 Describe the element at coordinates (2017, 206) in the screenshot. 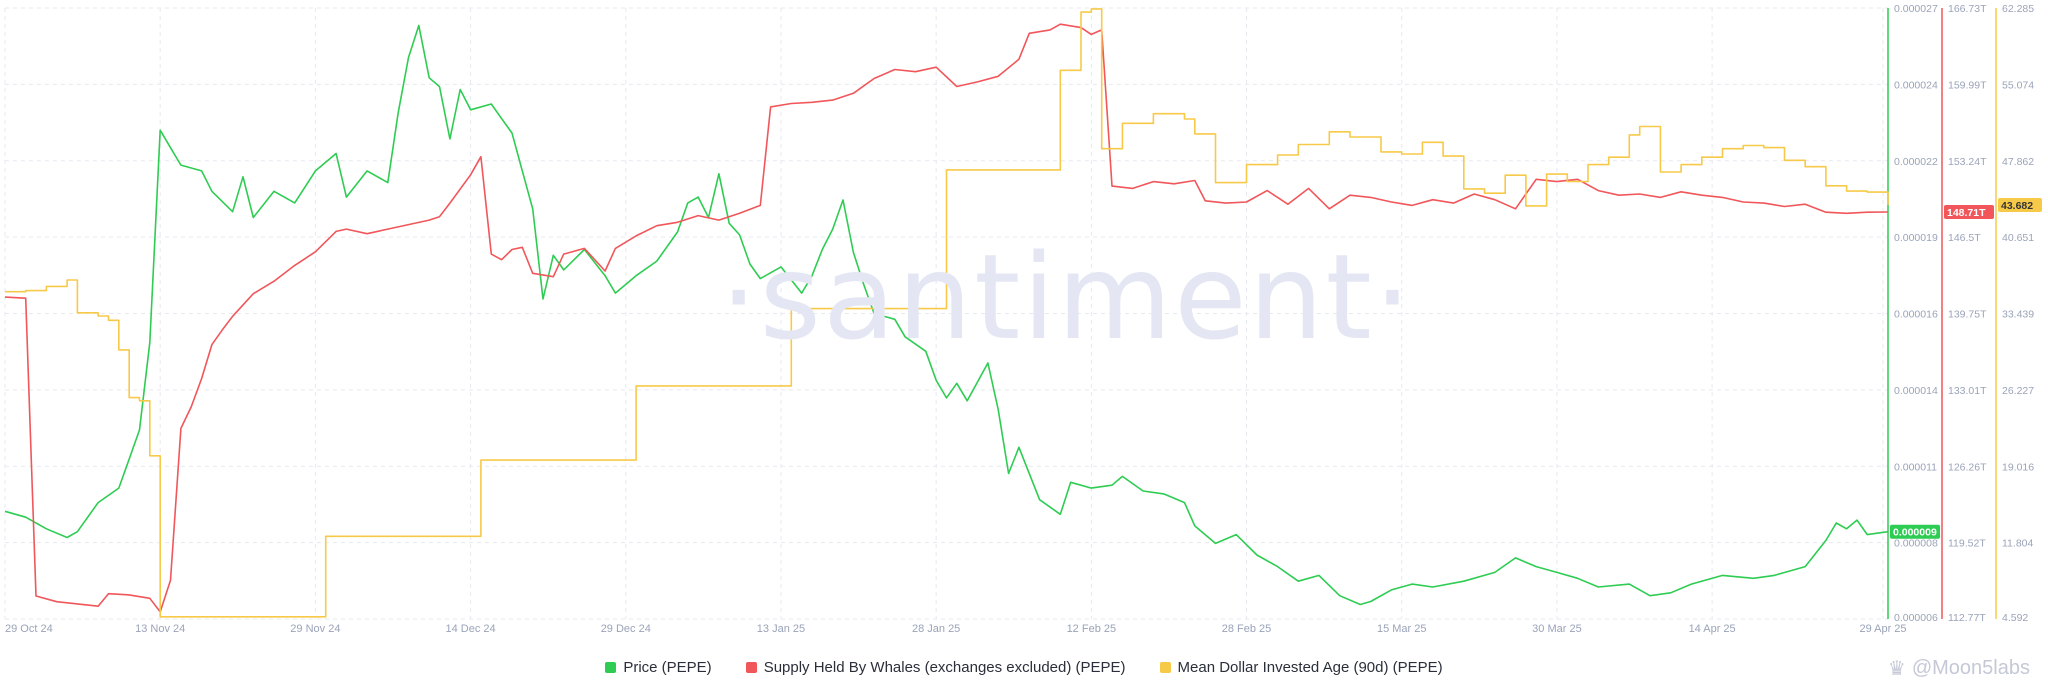

I see `age-value-badge-text: 43.682` at that location.